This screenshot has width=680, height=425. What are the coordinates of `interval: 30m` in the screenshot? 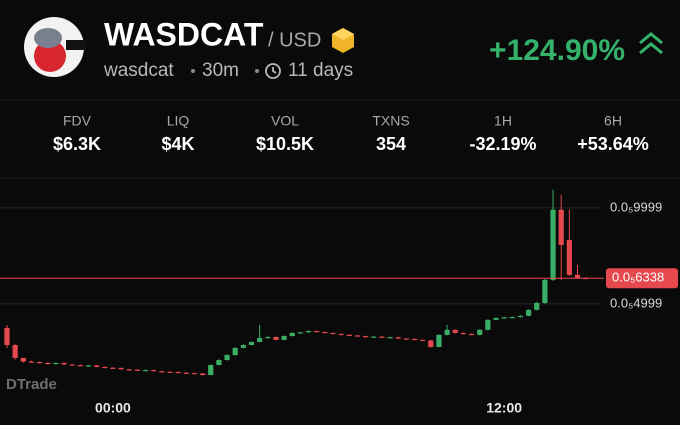 It's located at (220, 70).